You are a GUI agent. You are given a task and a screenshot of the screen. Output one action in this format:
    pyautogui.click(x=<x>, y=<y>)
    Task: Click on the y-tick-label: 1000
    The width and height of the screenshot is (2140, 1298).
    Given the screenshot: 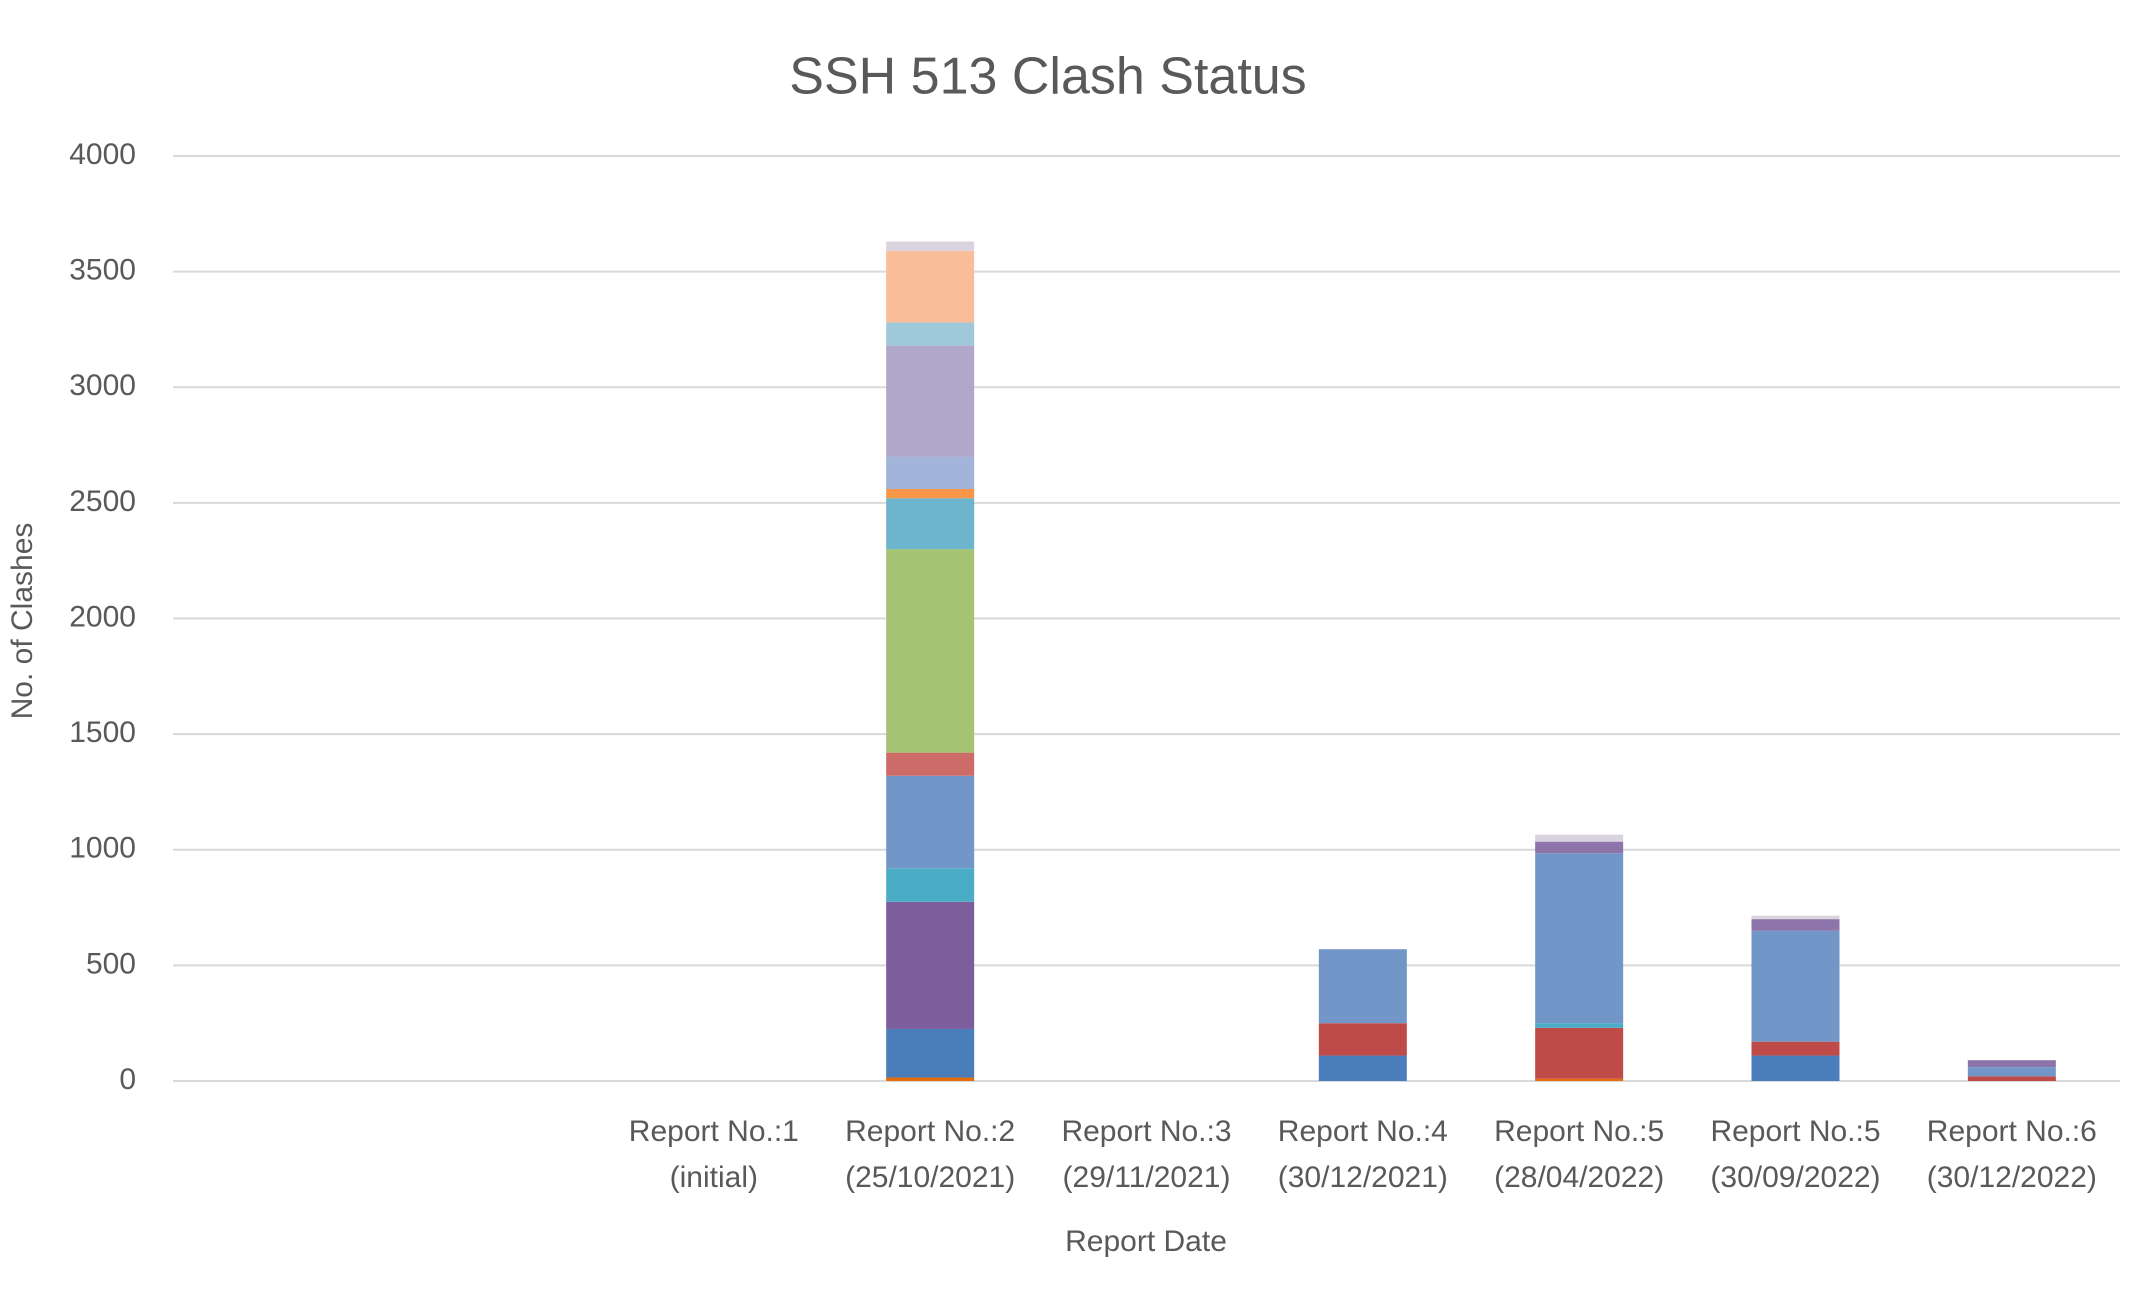 What is the action you would take?
    pyautogui.click(x=102, y=848)
    